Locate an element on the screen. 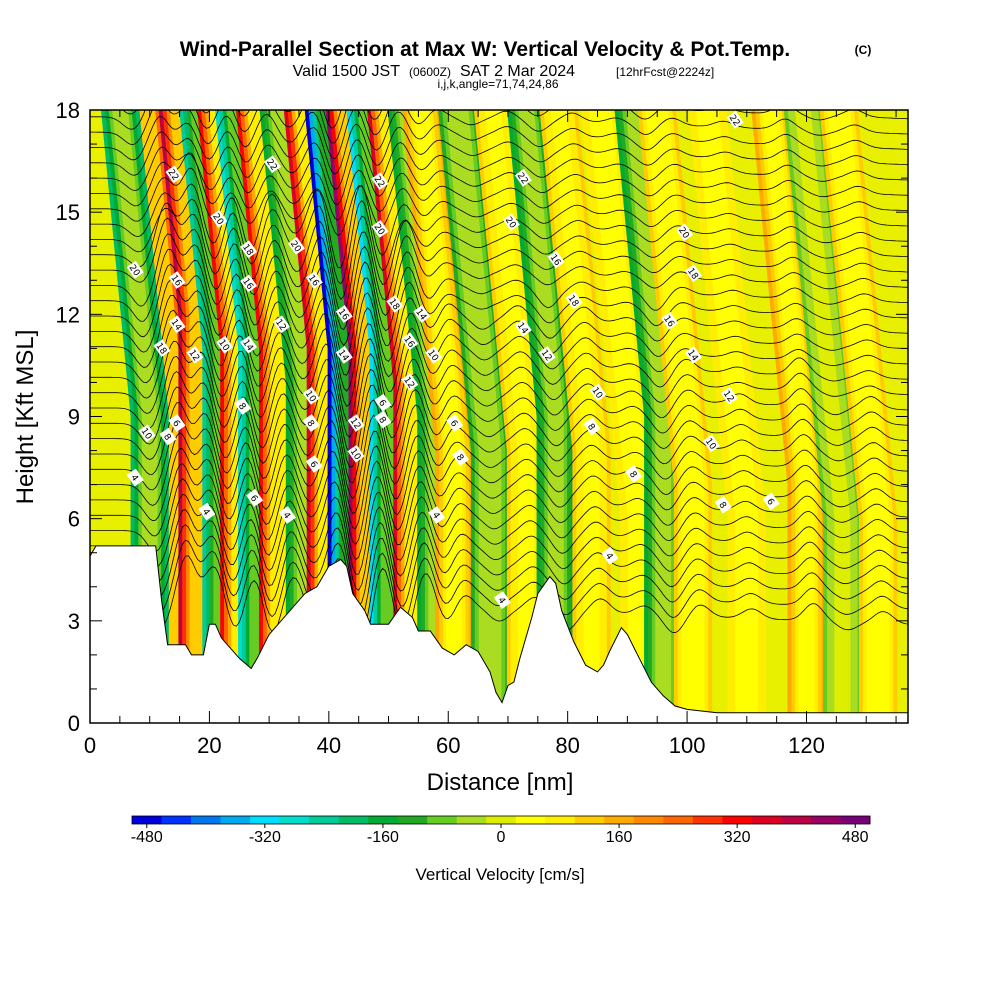  x-tick-label: 120 is located at coordinates (806, 745).